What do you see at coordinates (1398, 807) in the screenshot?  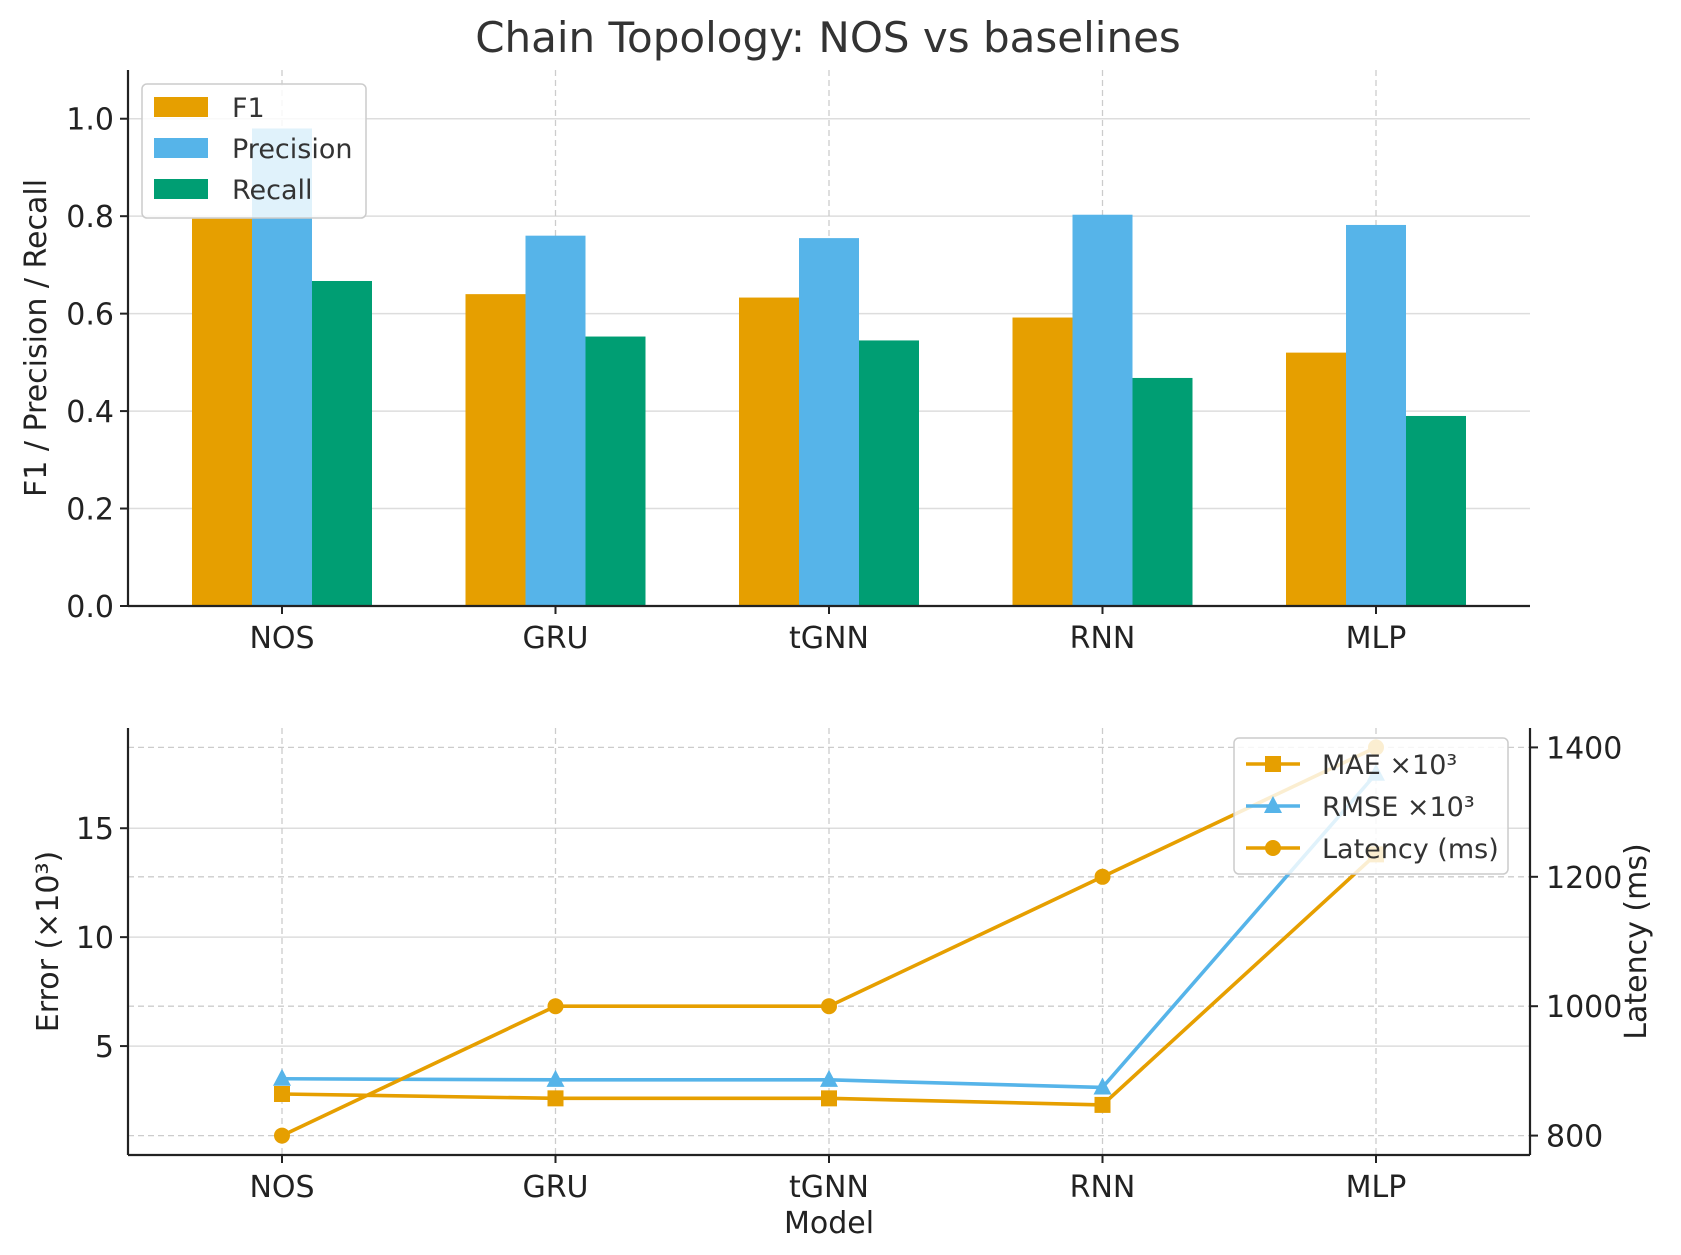 I see `legend-label-rmse: RMSE ×10³` at bounding box center [1398, 807].